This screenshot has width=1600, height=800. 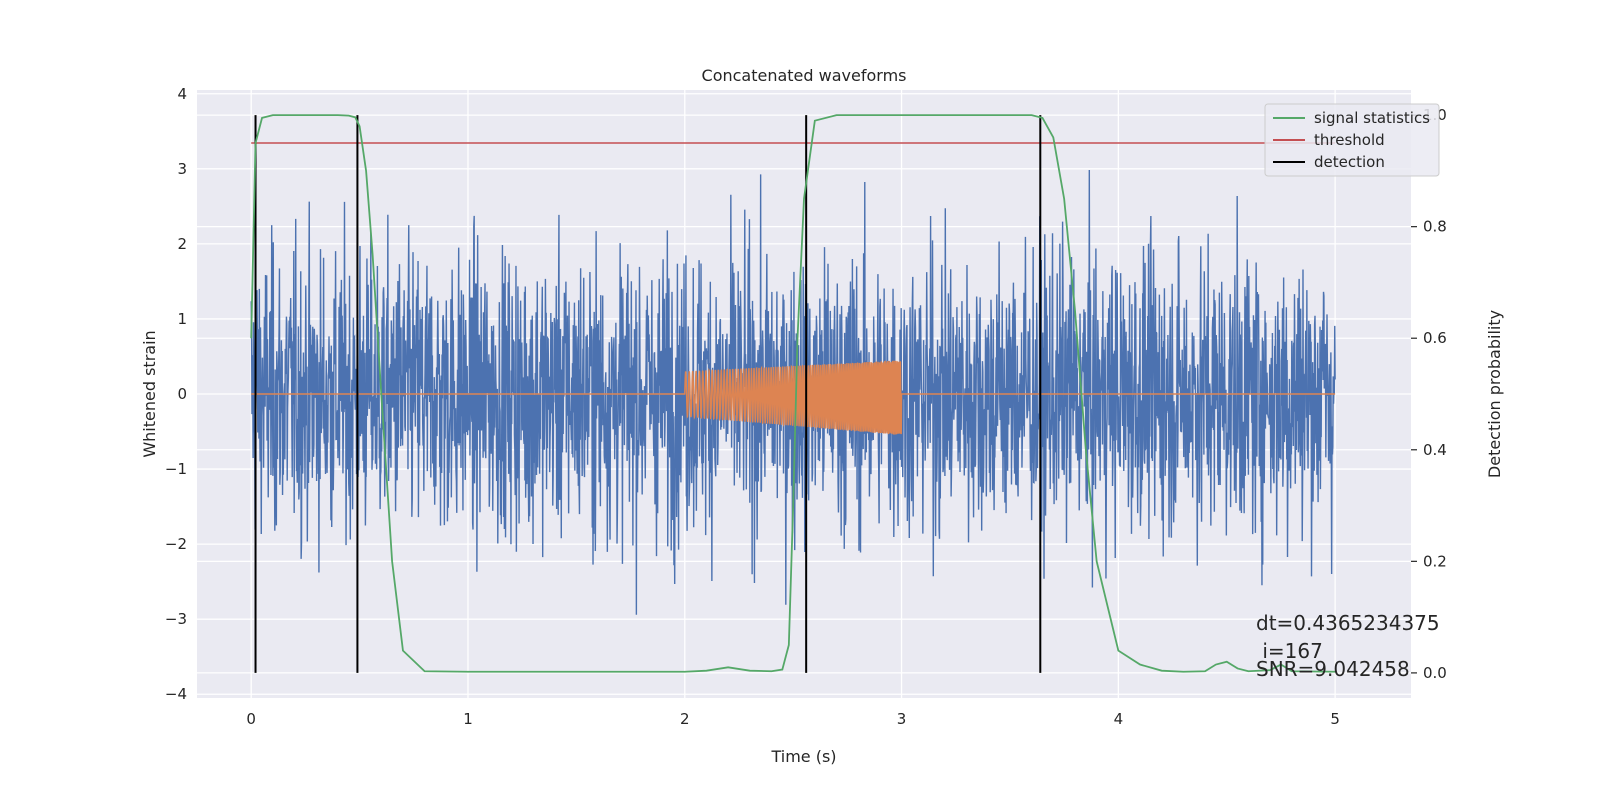 I want to click on x-tick-label: 2, so click(x=685, y=719).